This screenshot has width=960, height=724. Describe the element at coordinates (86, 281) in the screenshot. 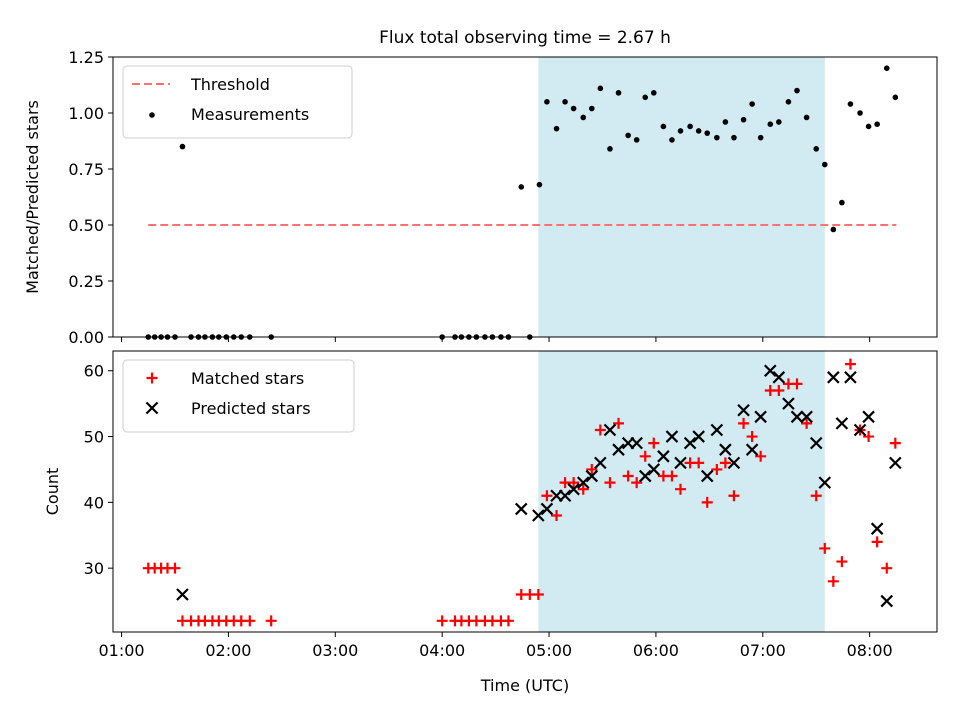

I see `y-tick-label: 0.25` at that location.